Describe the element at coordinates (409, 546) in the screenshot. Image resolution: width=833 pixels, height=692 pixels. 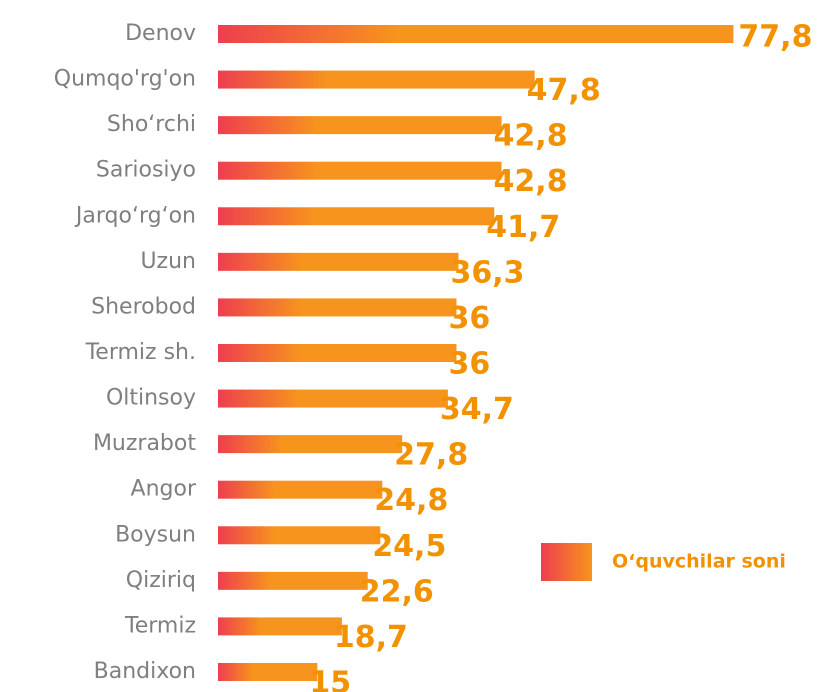
I see `data-label: 24,5` at that location.